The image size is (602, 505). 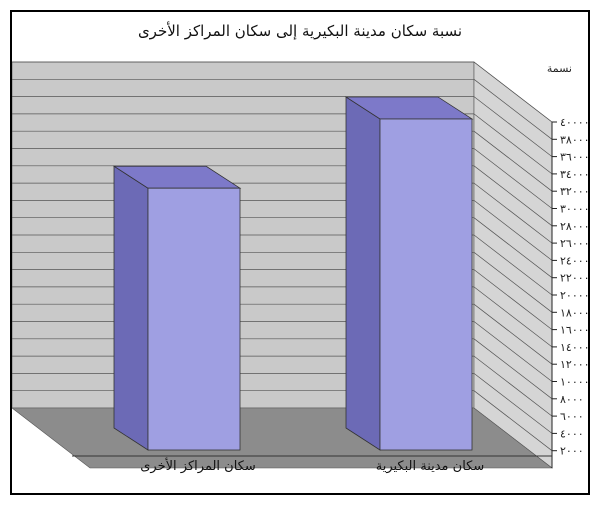 I want to click on y-axis-label: نسمة, so click(x=559, y=68).